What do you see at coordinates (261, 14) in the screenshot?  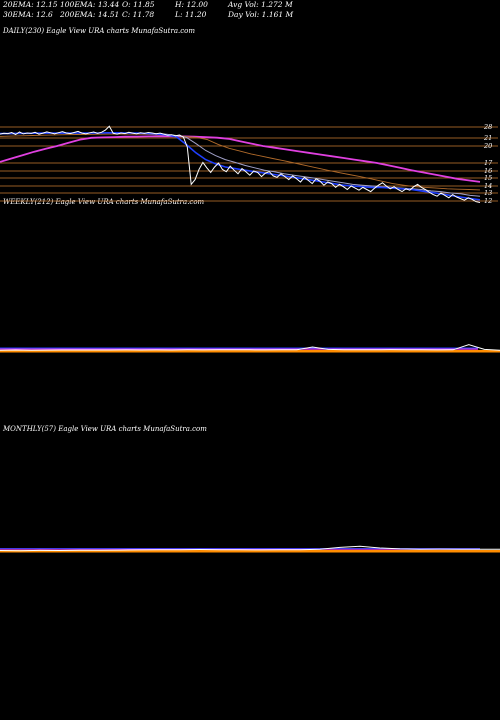 I see `day-vol-stat: Day Vol: 1.161 M` at bounding box center [261, 14].